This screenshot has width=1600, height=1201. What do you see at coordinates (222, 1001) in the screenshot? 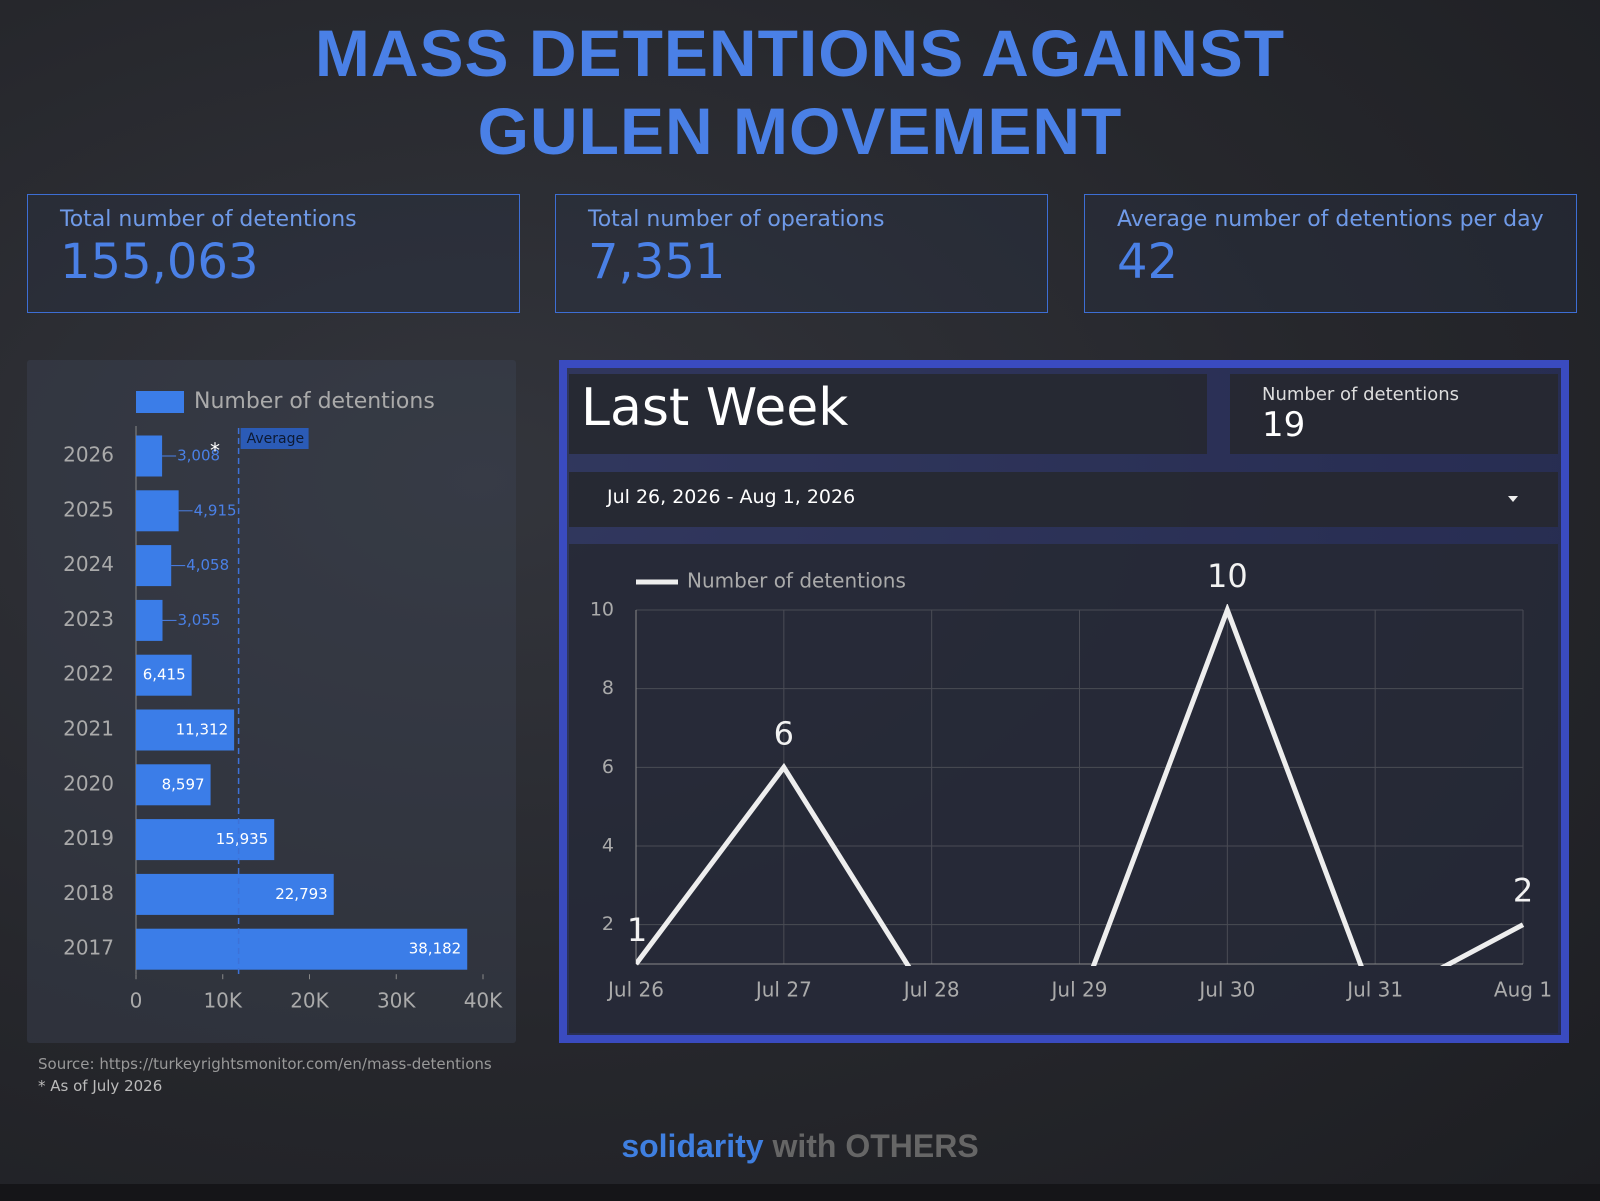
I see `x-tick-label: 10K` at bounding box center [222, 1001].